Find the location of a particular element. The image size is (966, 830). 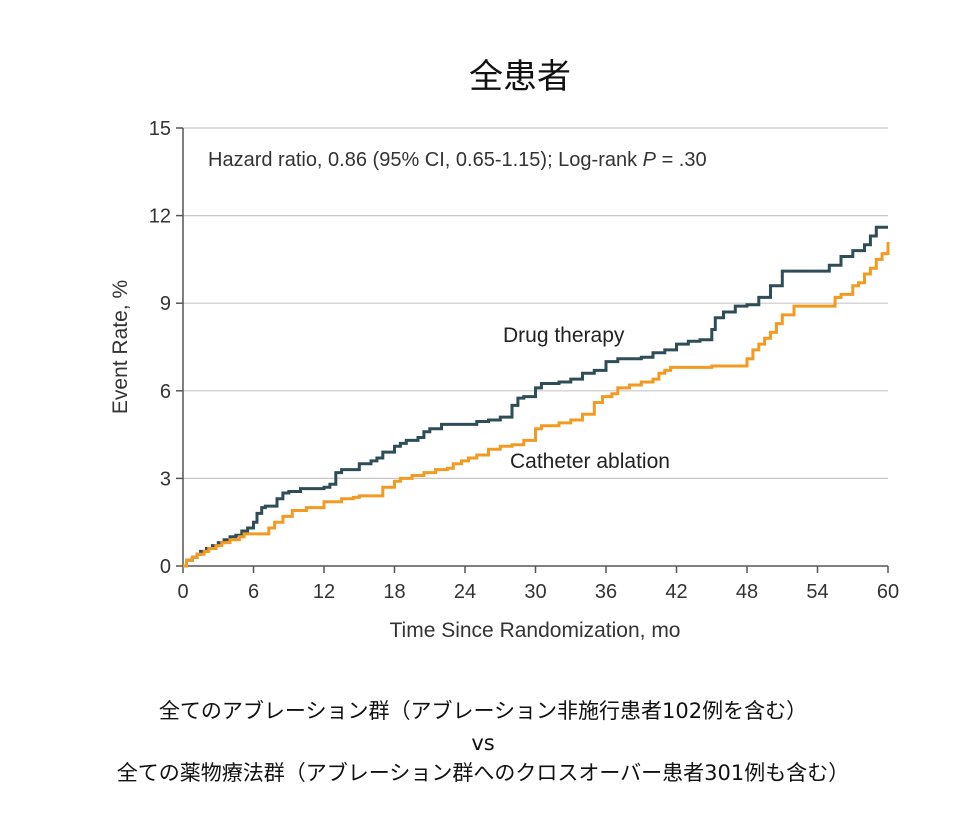

x-tick-label: 24 is located at coordinates (465, 592).